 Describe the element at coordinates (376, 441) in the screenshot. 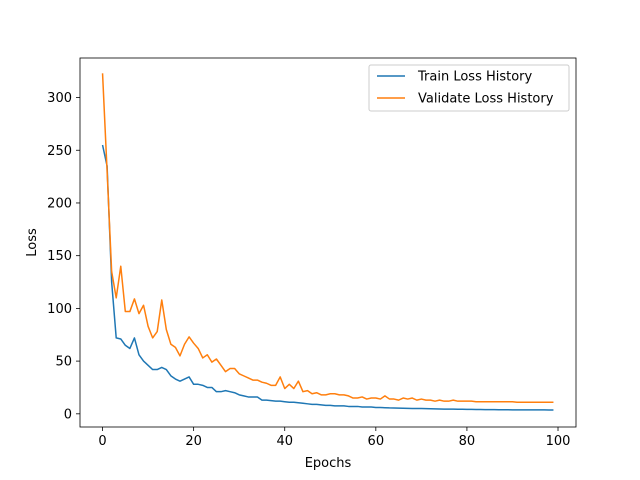

I see `x-tick-label: 60` at that location.